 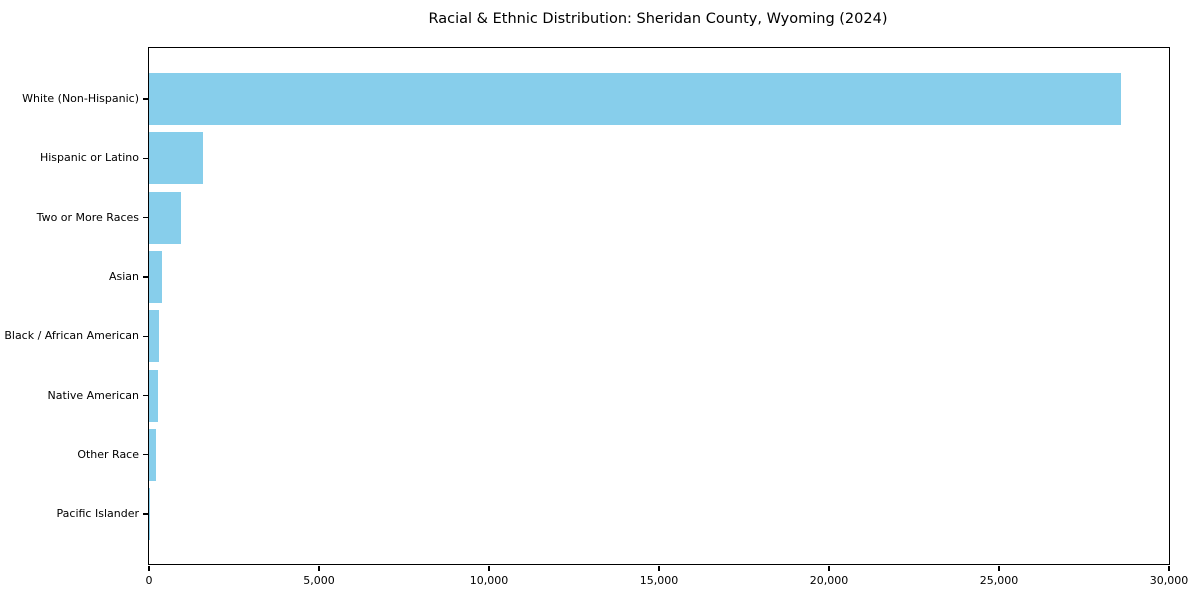 What do you see at coordinates (635, 99) in the screenshot?
I see `bar-white-non-hispanic` at bounding box center [635, 99].